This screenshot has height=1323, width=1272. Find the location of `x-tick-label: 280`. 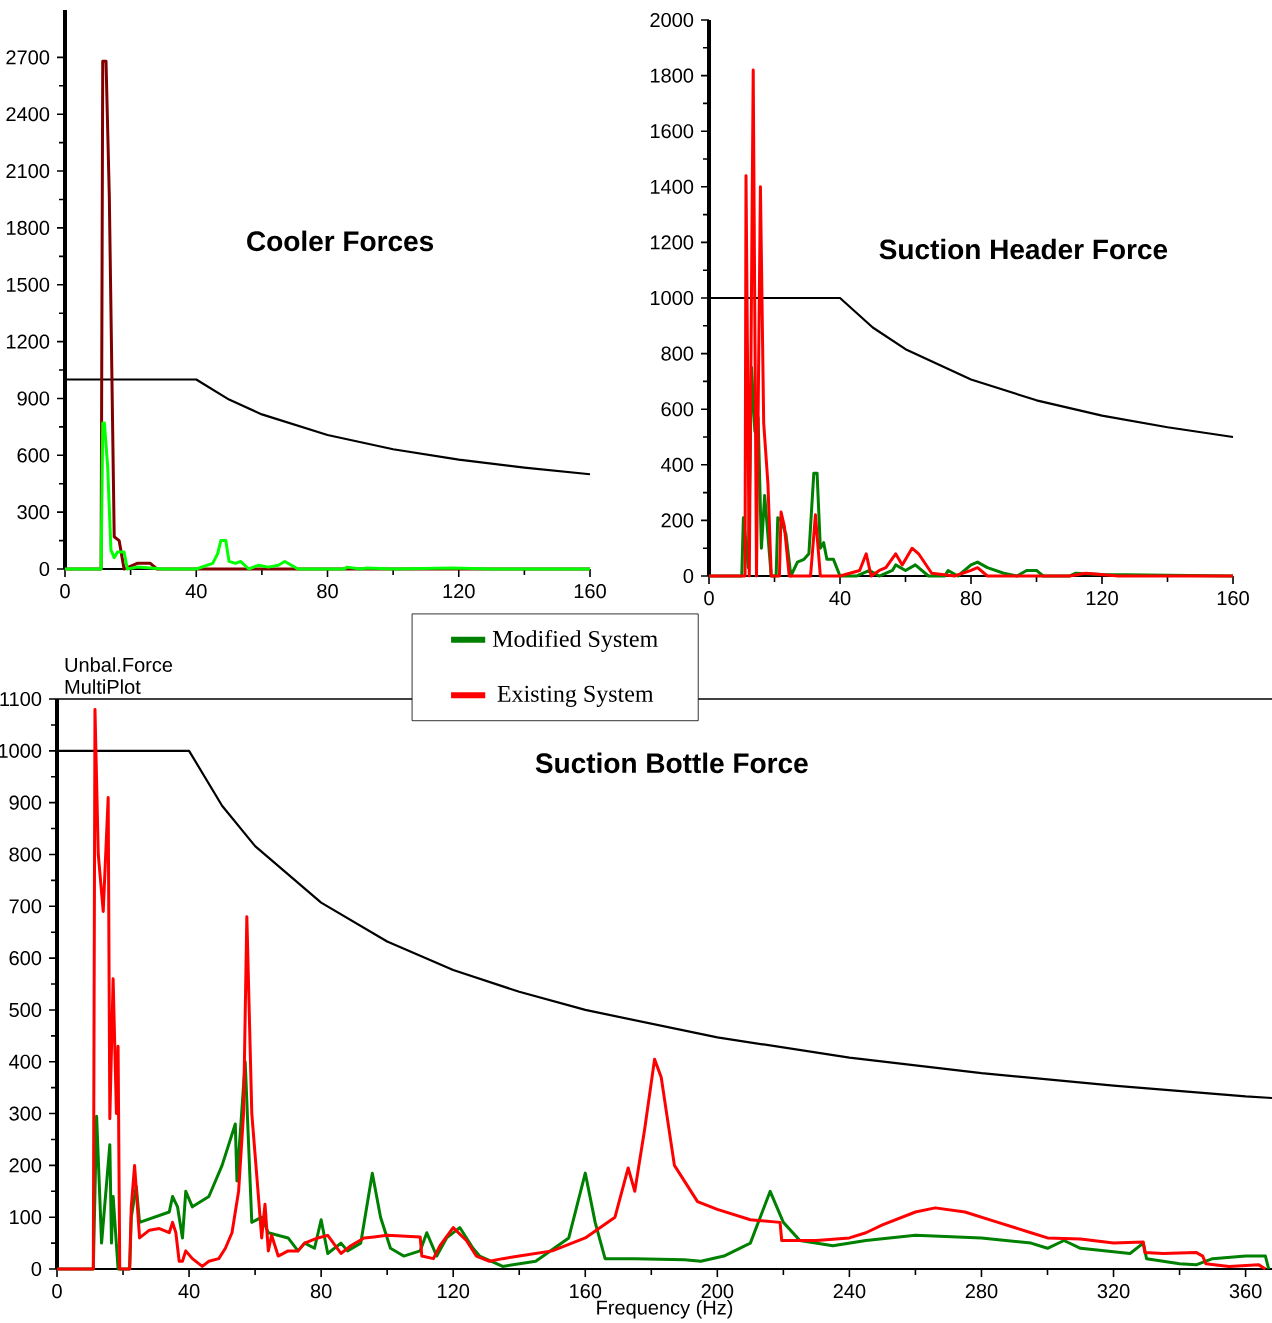

x-tick-label: 280 is located at coordinates (981, 1291).